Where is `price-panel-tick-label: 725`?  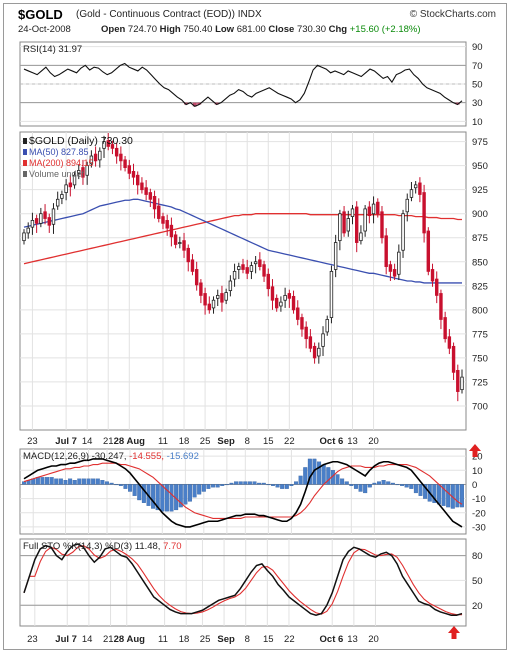 price-panel-tick-label: 725 is located at coordinates (480, 382).